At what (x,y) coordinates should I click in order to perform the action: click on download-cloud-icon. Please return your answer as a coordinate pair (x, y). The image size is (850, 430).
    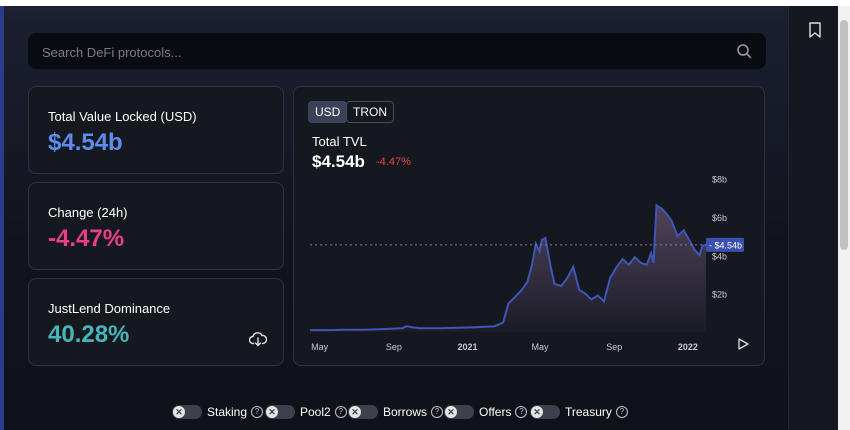
    Looking at the image, I should click on (258, 339).